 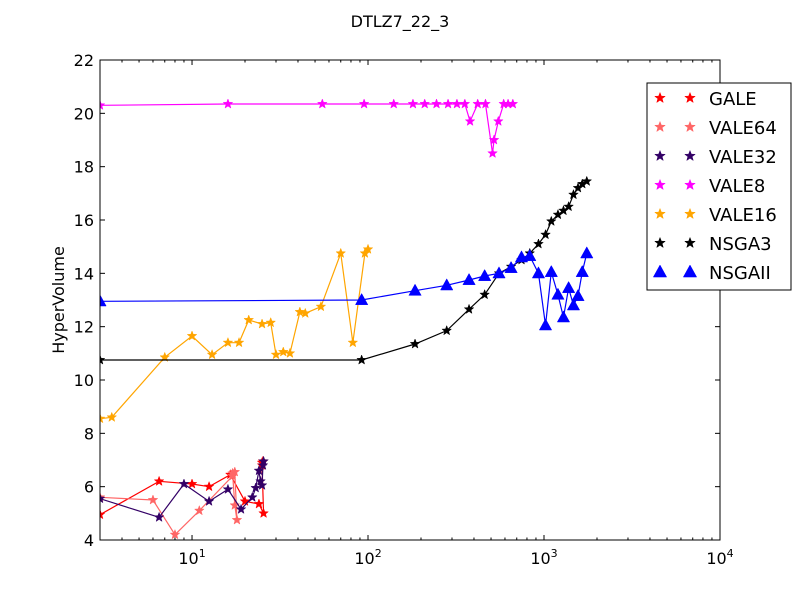 I want to click on series-line-vale16, so click(x=234, y=334).